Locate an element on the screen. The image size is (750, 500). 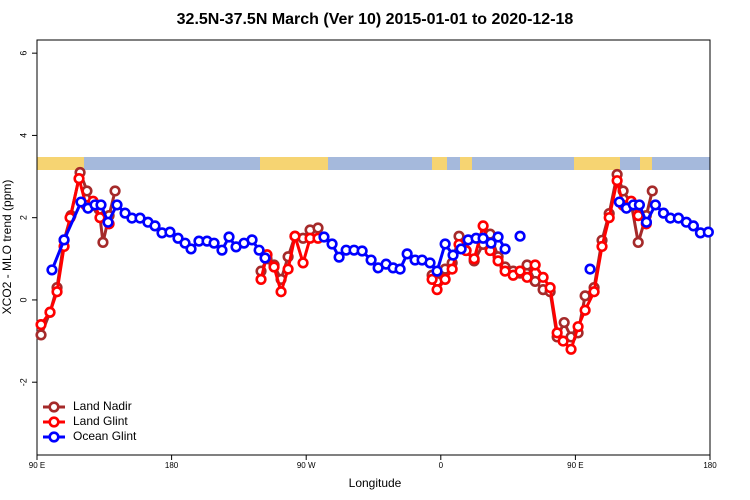
x-axis-label: Longitude is located at coordinates (375, 483).